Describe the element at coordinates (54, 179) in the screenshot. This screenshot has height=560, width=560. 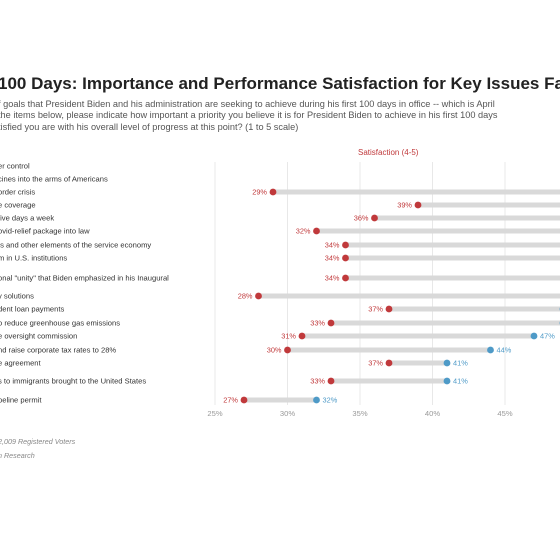
I see `issue-label-2: cines into the arms of Americans` at that location.